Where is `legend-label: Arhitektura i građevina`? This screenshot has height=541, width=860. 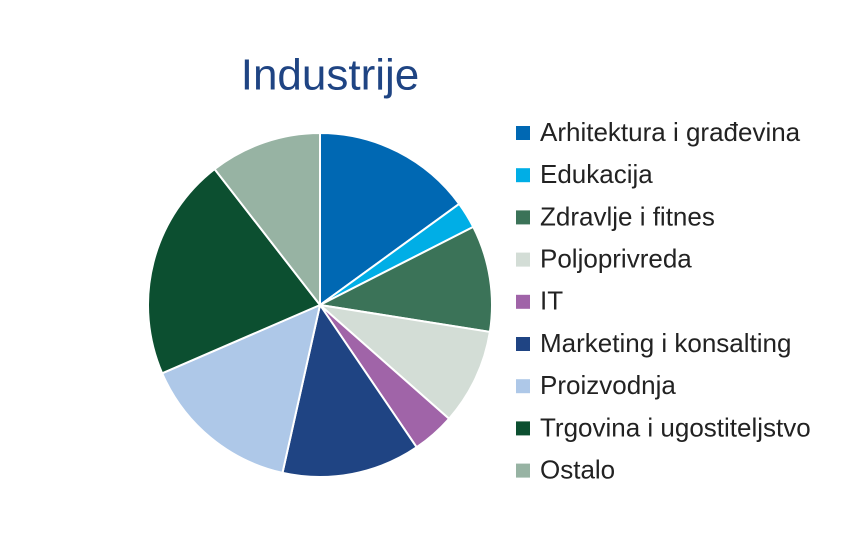
legend-label: Arhitektura i građevina is located at coordinates (670, 132).